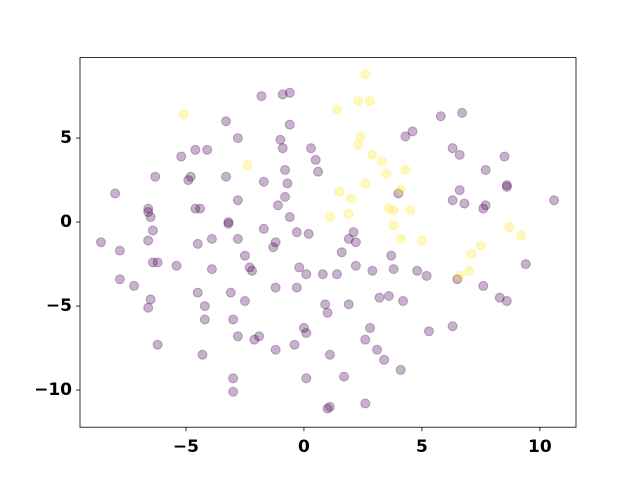 This screenshot has height=480, width=640. I want to click on y-tick-label: 5, so click(66, 138).